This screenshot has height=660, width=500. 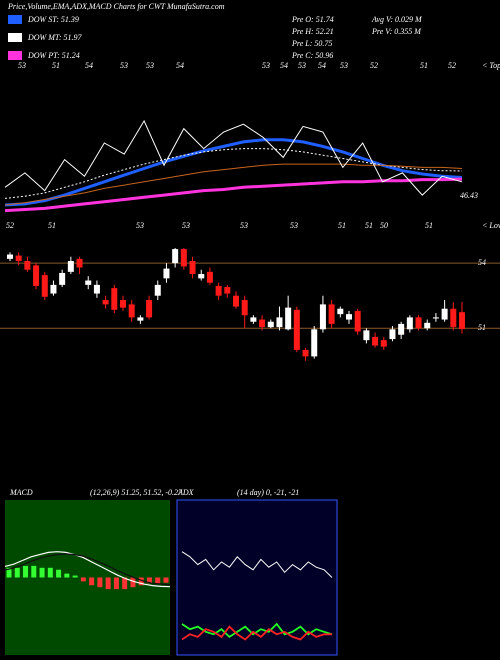 What do you see at coordinates (268, 492) in the screenshot?
I see `panel-subtitle: (14 day) 0, -21, -21` at bounding box center [268, 492].